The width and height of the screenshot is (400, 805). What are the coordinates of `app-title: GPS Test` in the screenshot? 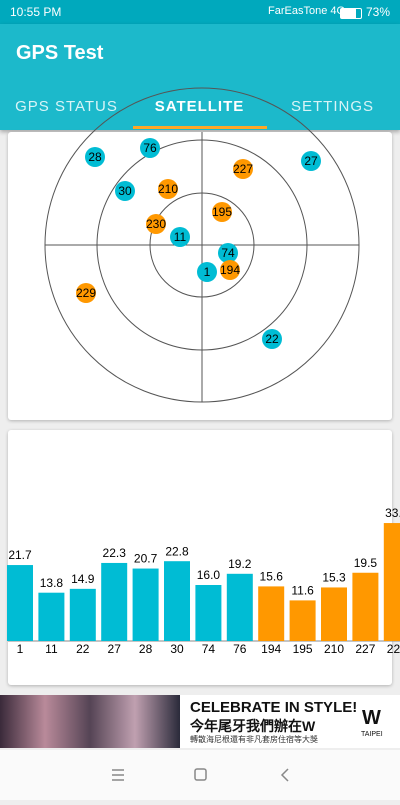 It's located at (60, 53).